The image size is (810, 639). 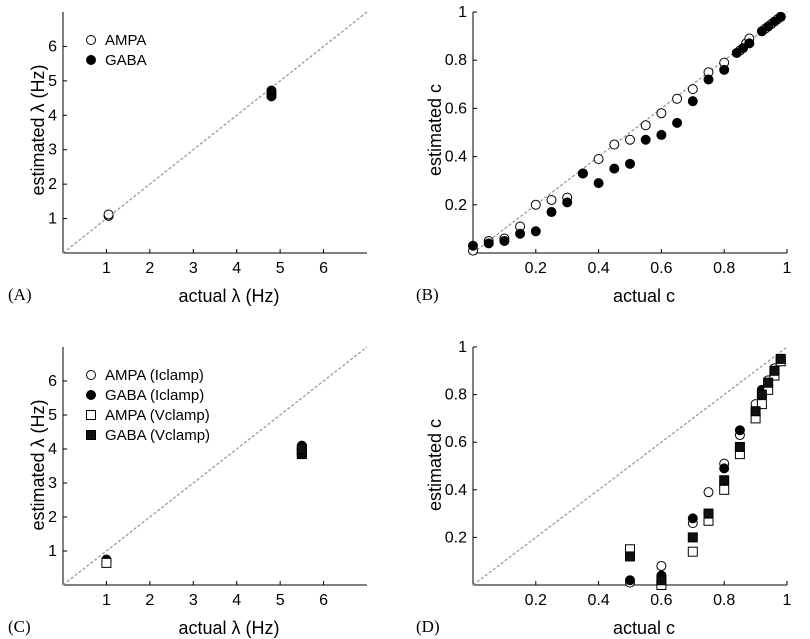 What do you see at coordinates (154, 395) in the screenshot?
I see `legend-label: GABA (Iclamp)` at bounding box center [154, 395].